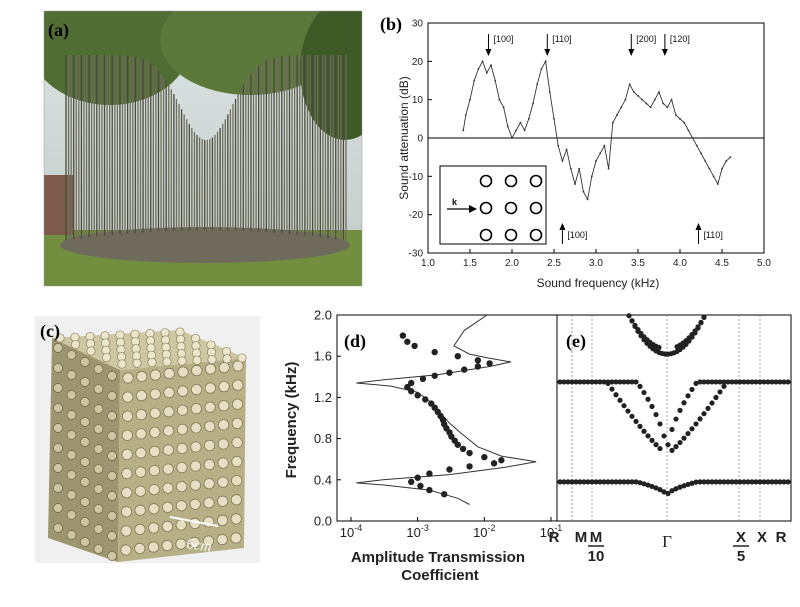  I want to click on y-tick-labels: -30 -20 -10 0 10 20 30, so click(416, 139).